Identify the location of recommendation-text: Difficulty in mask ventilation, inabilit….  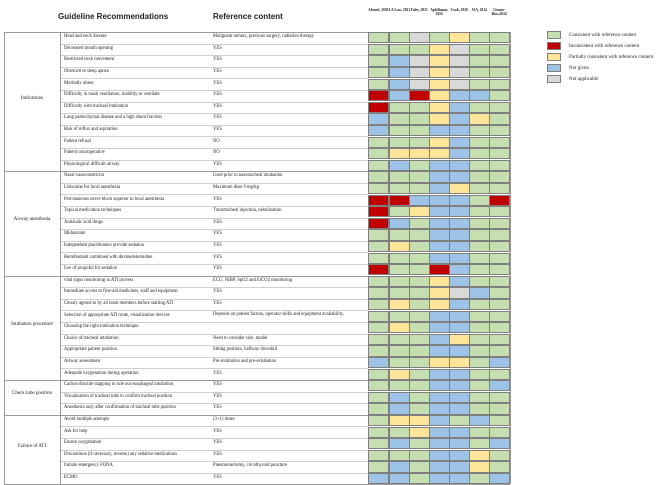
(112, 95).